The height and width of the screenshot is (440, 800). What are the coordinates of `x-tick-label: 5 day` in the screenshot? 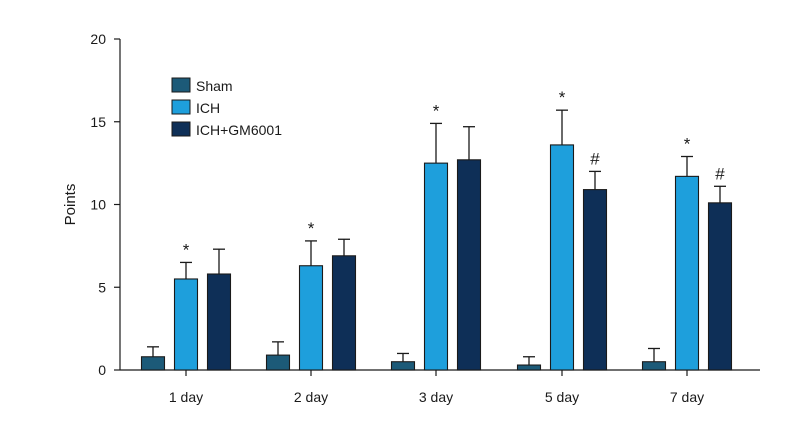 It's located at (562, 397).